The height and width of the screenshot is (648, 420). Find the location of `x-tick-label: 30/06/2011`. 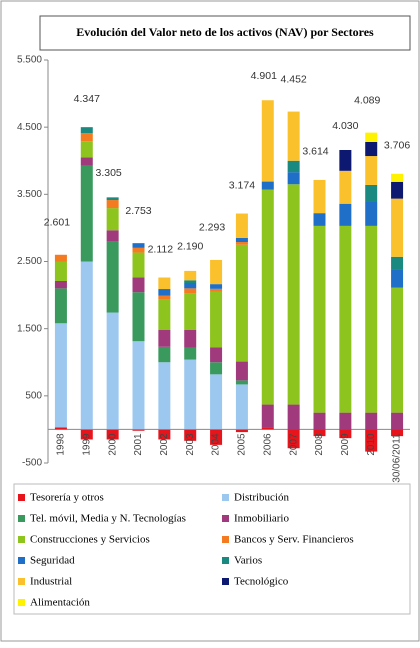

x-tick-label: 30/06/2011 is located at coordinates (397, 458).